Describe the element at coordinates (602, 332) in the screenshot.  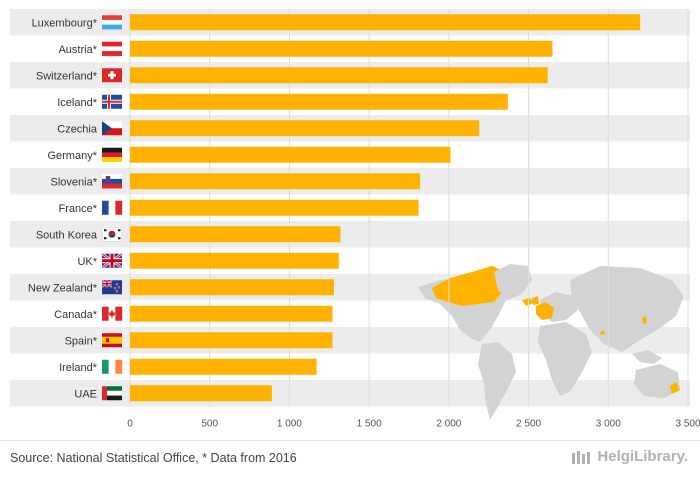
I see `map-uae` at that location.